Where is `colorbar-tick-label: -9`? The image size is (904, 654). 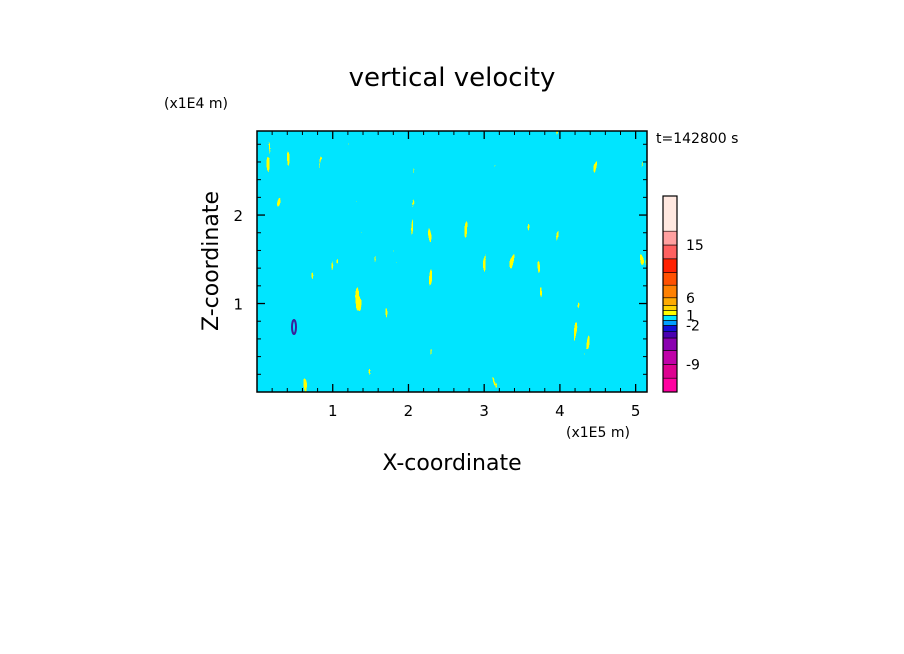 colorbar-tick-label: -9 is located at coordinates (693, 365).